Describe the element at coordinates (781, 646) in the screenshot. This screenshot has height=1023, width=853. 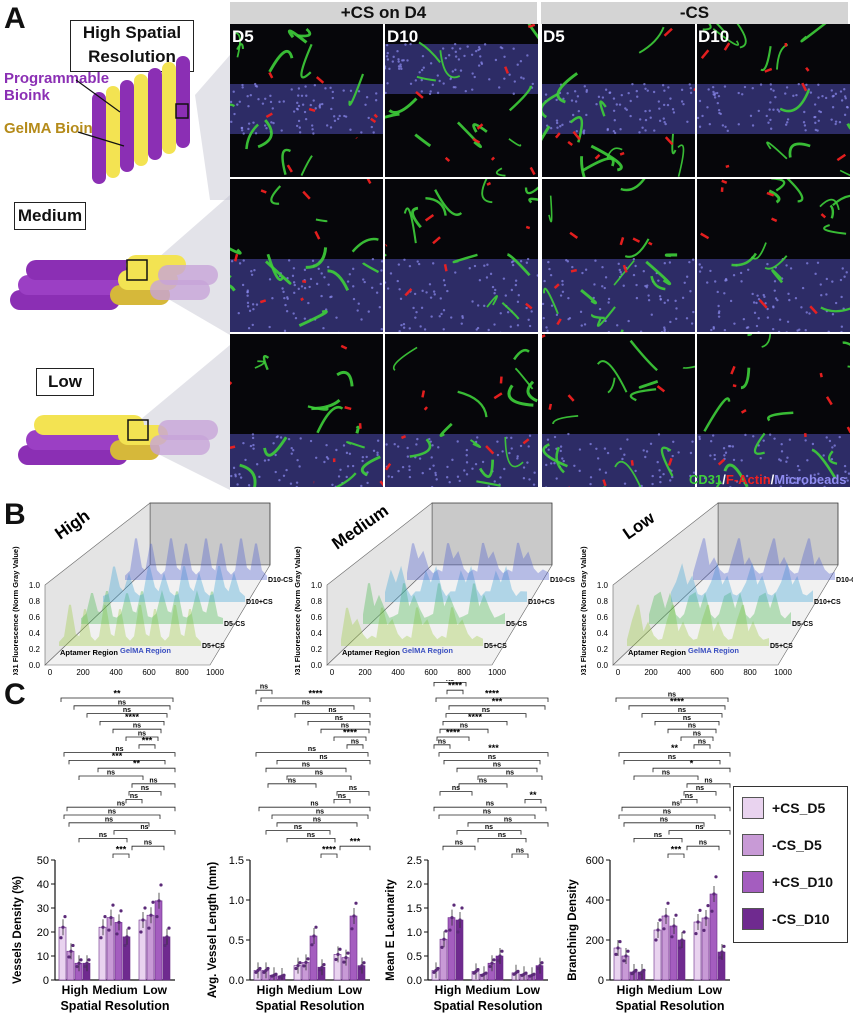
I see `series-label: D5+CS` at that location.